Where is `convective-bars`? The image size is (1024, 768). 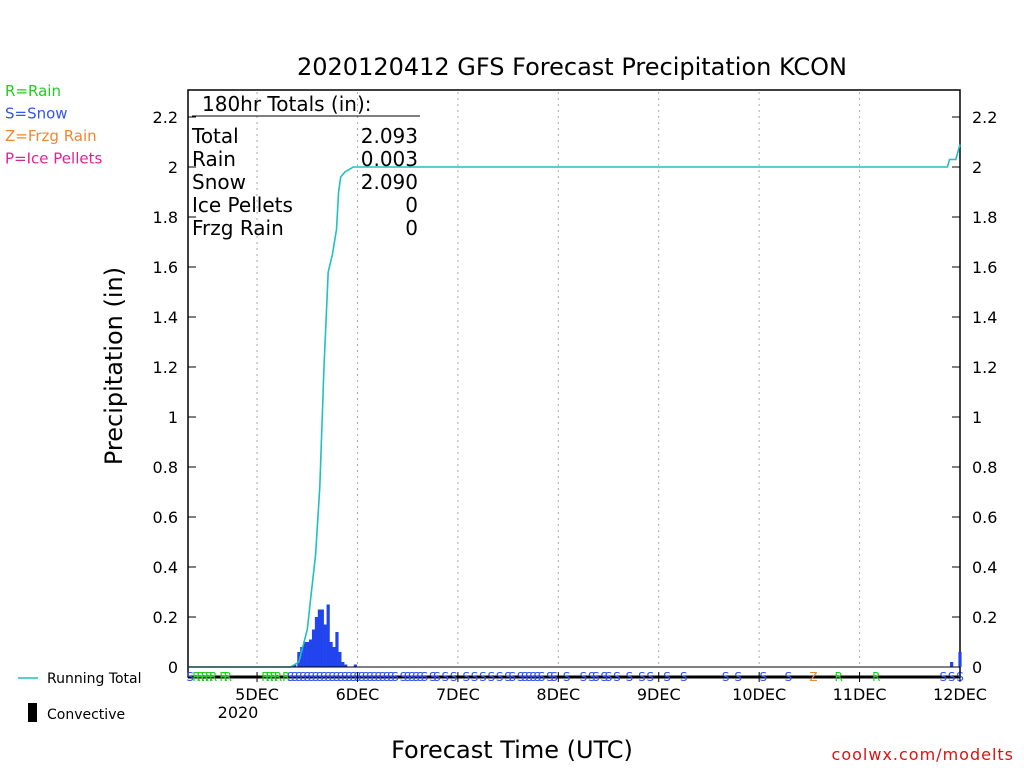
convective-bars is located at coordinates (627, 635).